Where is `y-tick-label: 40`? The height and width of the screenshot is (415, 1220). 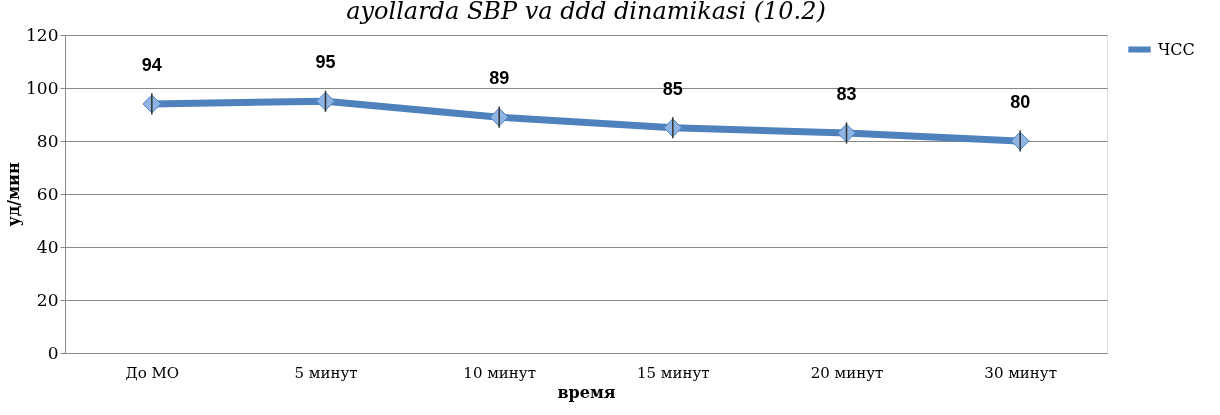 y-tick-label: 40 is located at coordinates (47, 246).